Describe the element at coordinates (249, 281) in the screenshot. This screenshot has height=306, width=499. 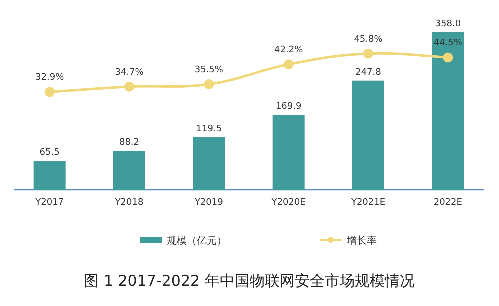
I see `text: 图 1 2017-2022 年中国物联网安全市场规模情况` at that location.